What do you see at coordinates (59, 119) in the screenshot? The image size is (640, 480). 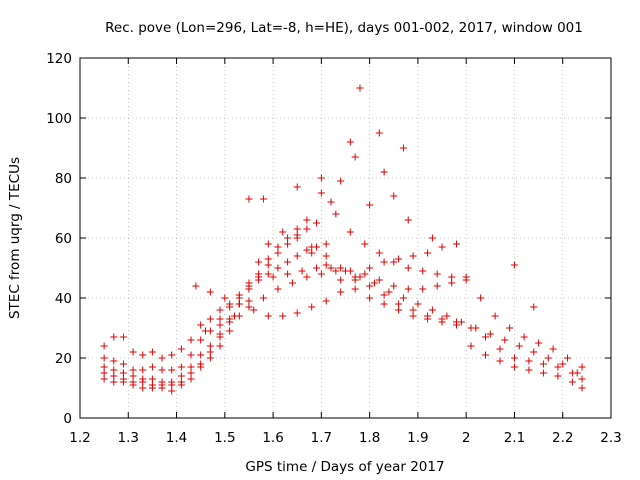 I see `y-tick-label: 100` at bounding box center [59, 119].